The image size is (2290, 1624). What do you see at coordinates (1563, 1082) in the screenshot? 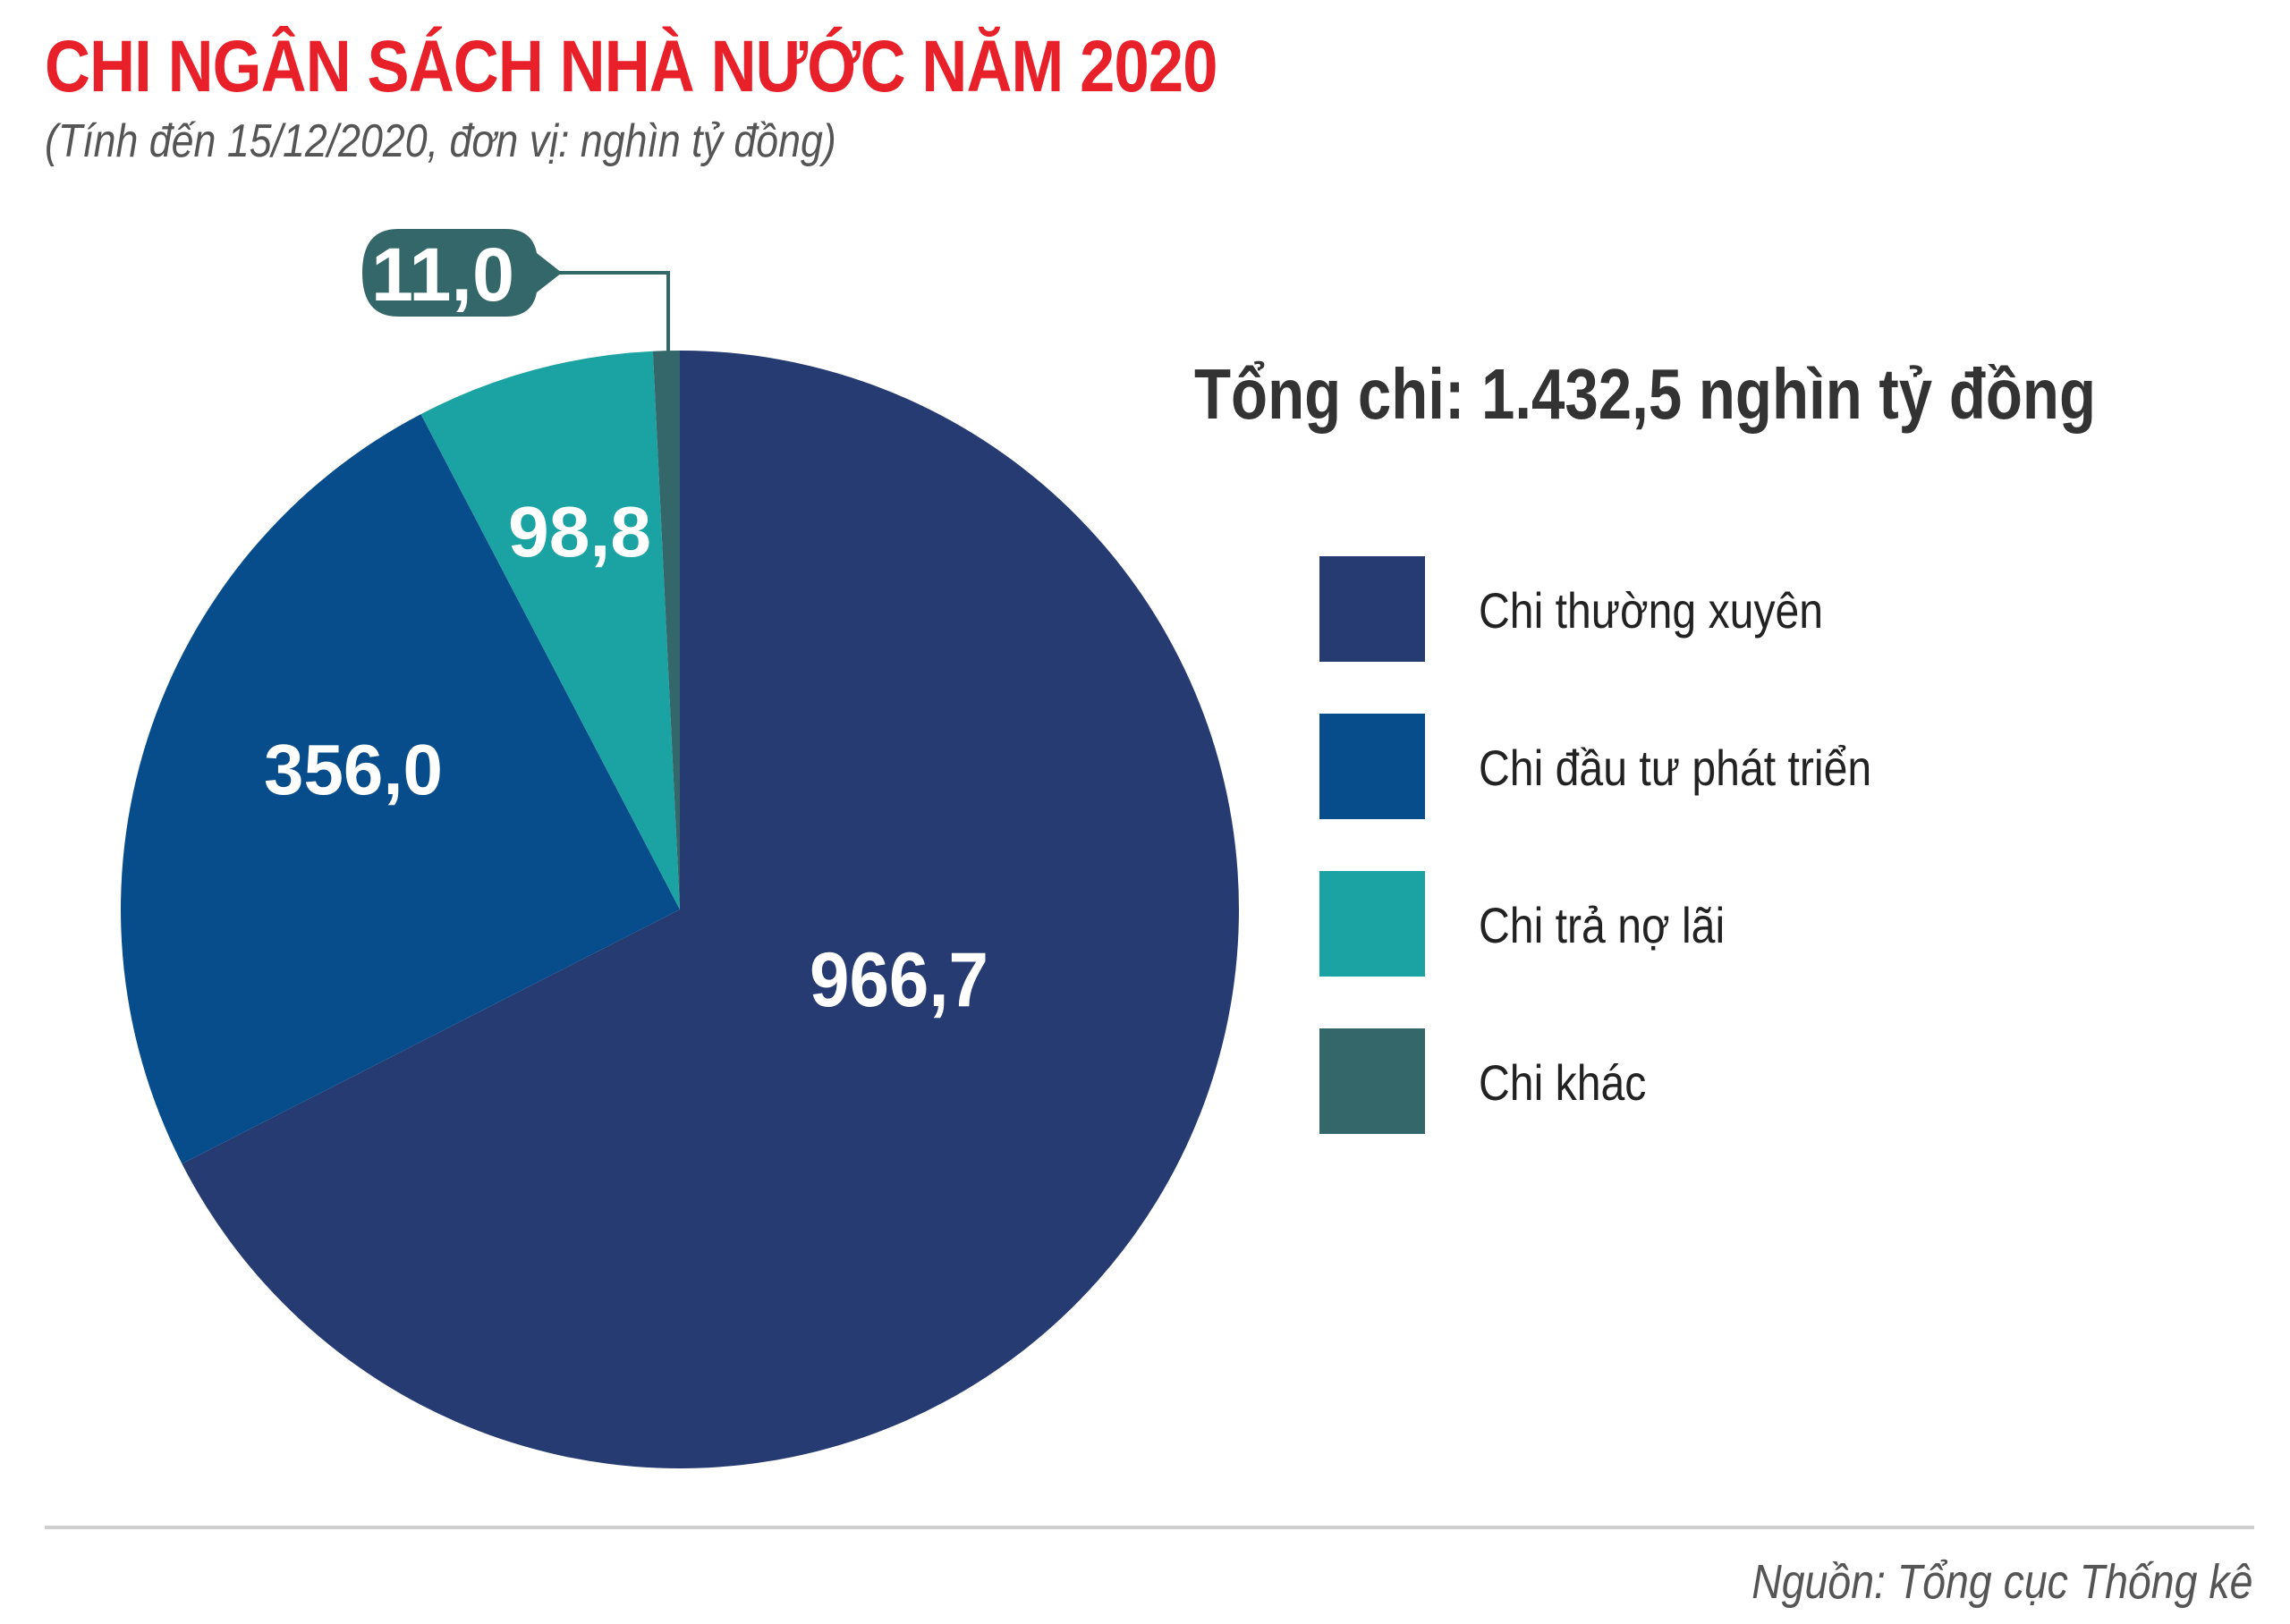
I see `legend-label: Chi khác` at bounding box center [1563, 1082].